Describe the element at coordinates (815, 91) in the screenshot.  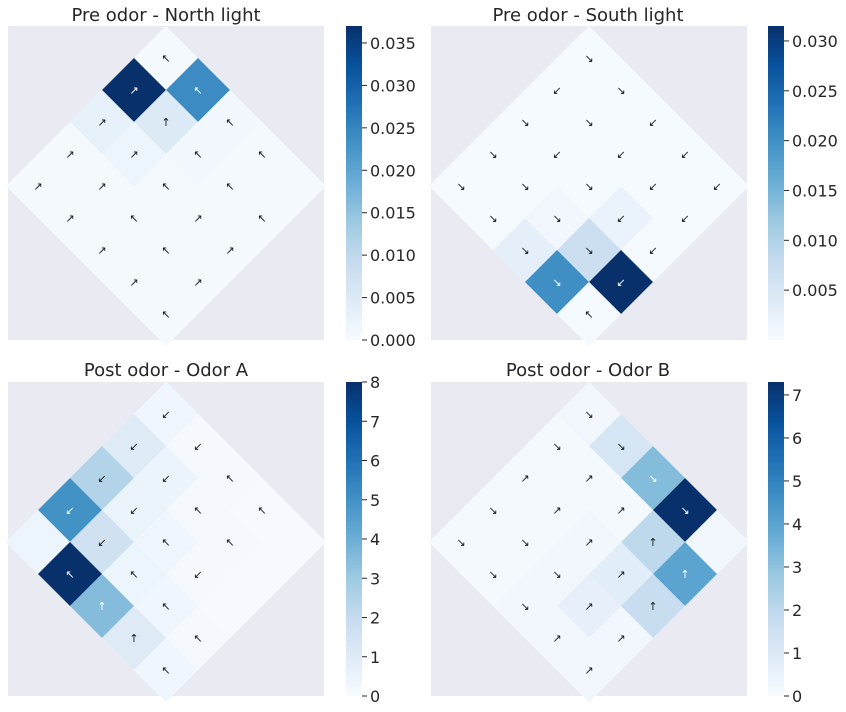
I see `colorbar-tick-label: 0.025` at that location.